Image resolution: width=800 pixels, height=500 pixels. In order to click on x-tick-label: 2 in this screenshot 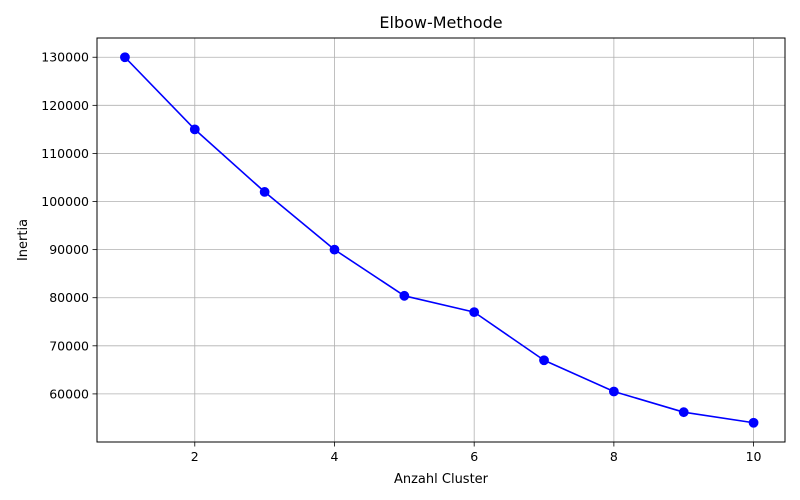, I will do `click(195, 456)`.